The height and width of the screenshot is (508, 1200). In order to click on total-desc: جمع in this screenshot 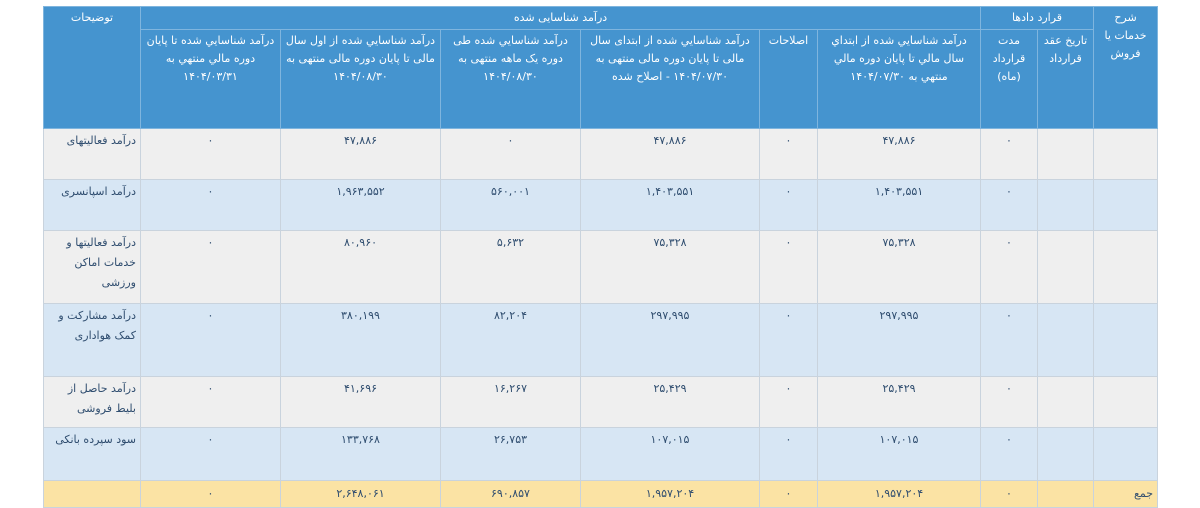, I will do `click(1126, 494)`.